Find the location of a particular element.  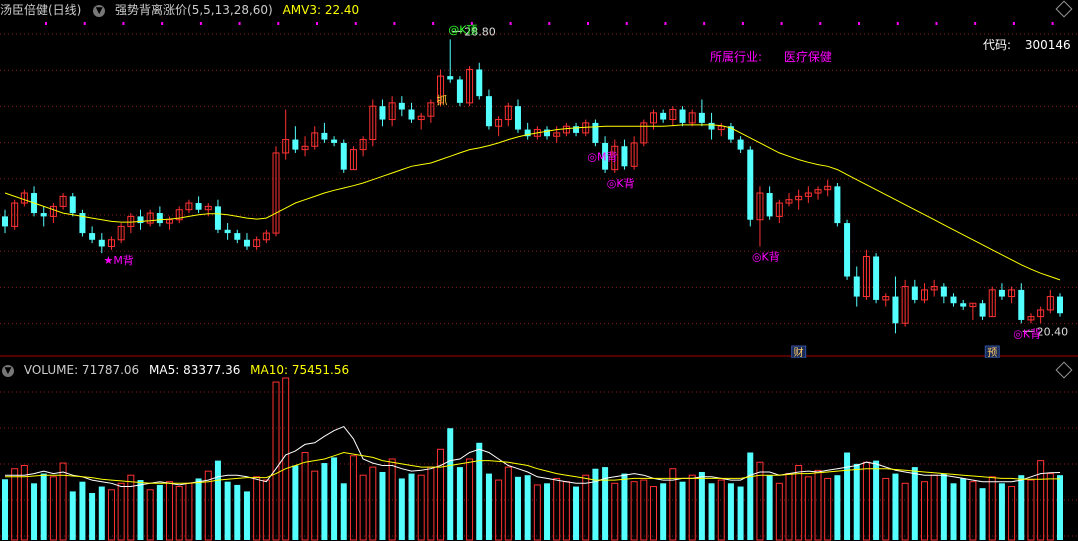

event-badge is located at coordinates (799, 351).